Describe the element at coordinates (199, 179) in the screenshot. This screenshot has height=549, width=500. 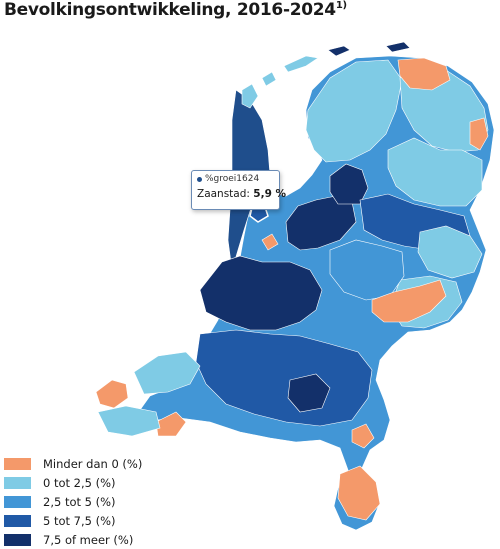
I see `series-dot-icon` at that location.